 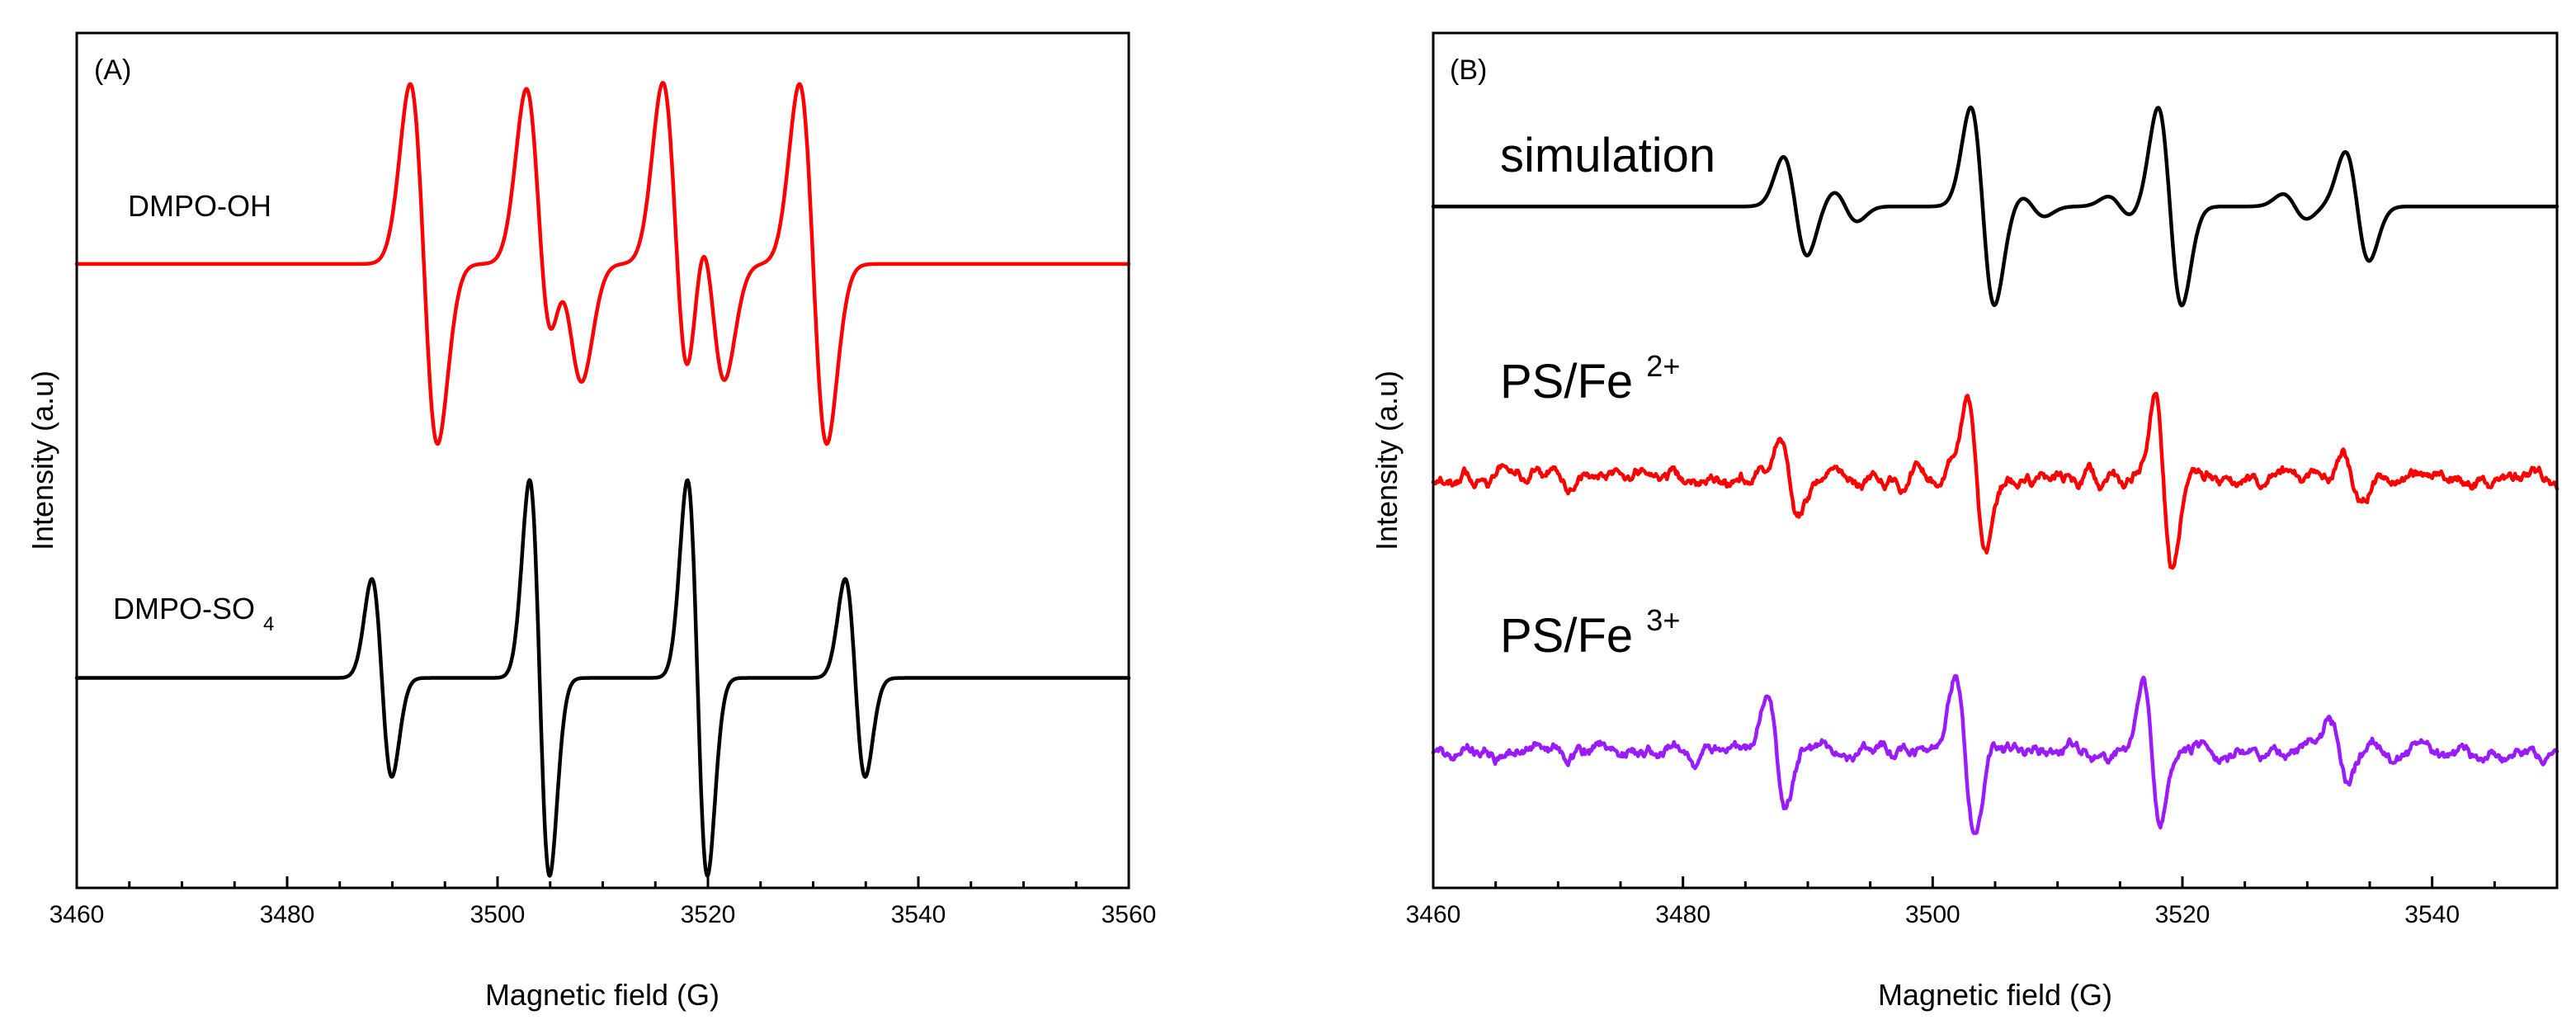 I want to click on panel-a-tick-label: 3480, so click(x=287, y=914).